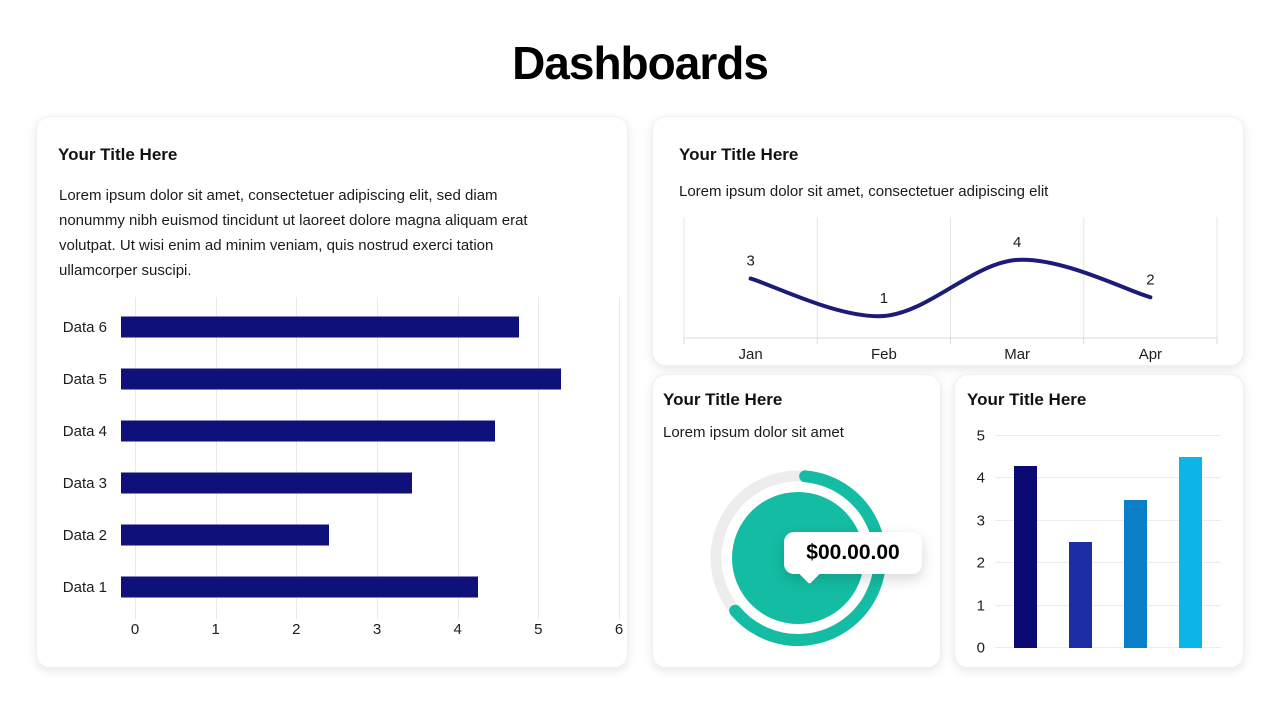  I want to click on x-tick-label: 4, so click(457, 629).